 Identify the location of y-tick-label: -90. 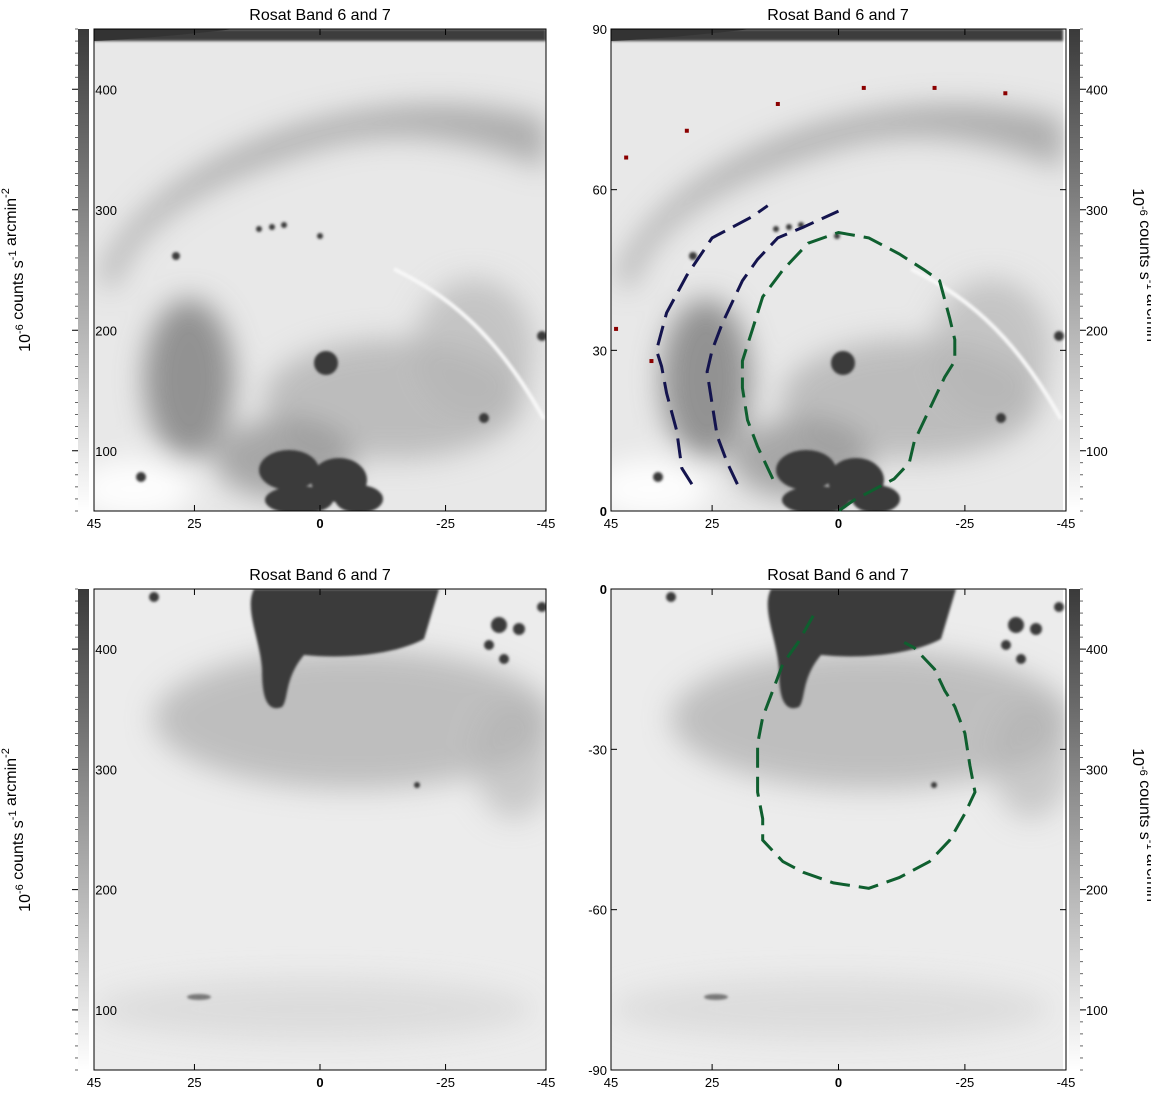
(597, 1070).